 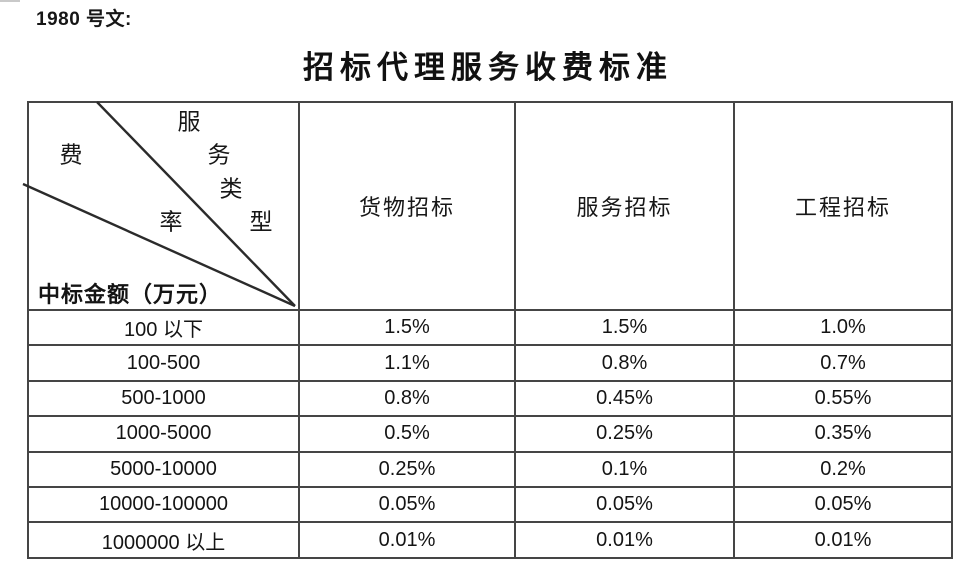 What do you see at coordinates (843, 469) in the screenshot?
I see `rate-cell: 0.2%` at bounding box center [843, 469].